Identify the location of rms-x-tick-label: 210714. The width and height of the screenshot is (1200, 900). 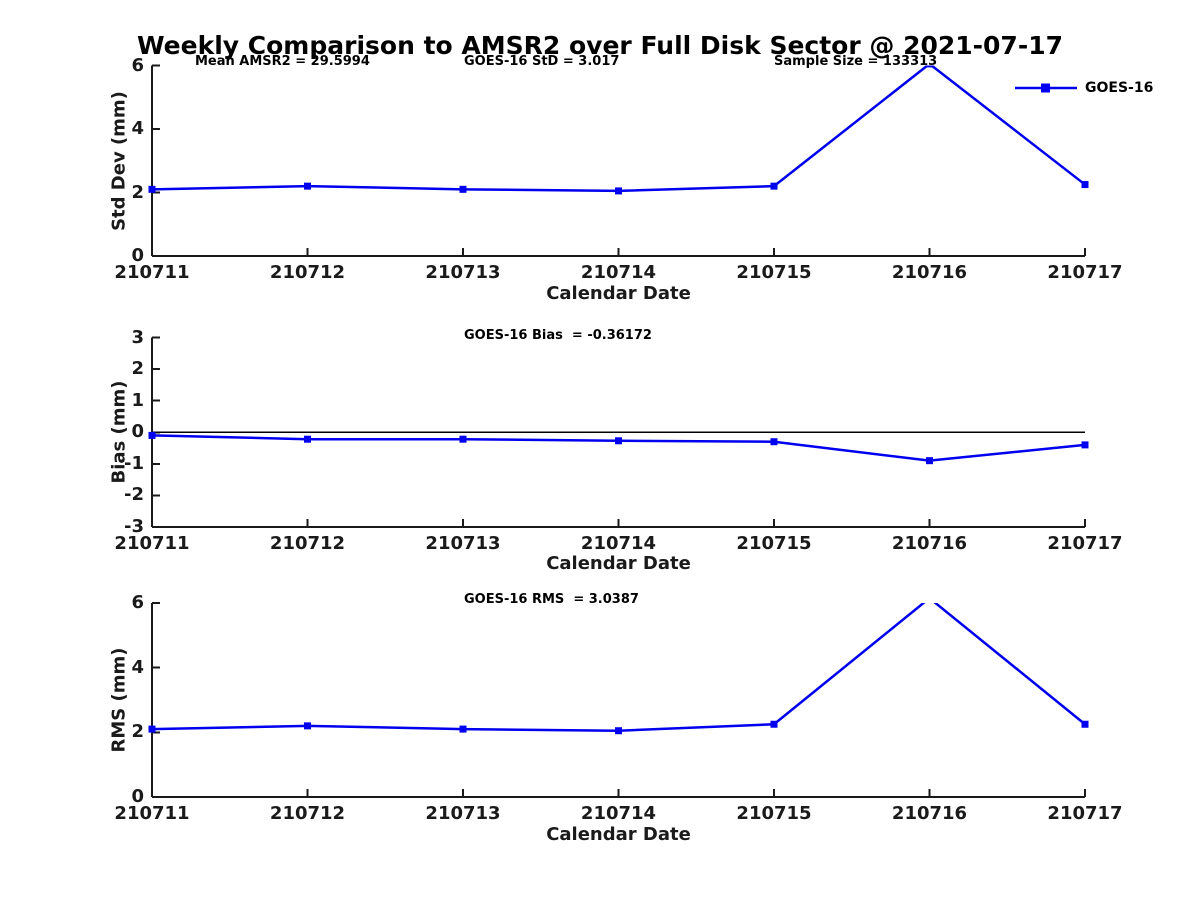
(618, 813).